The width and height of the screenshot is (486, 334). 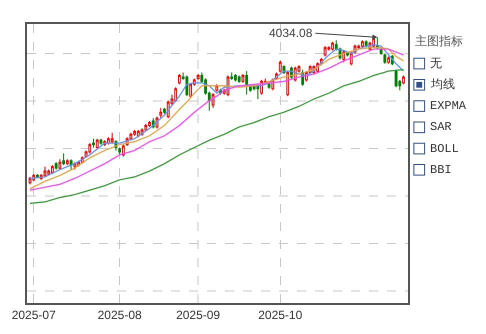 What do you see at coordinates (448, 106) in the screenshot?
I see `text: EXPMA` at bounding box center [448, 106].